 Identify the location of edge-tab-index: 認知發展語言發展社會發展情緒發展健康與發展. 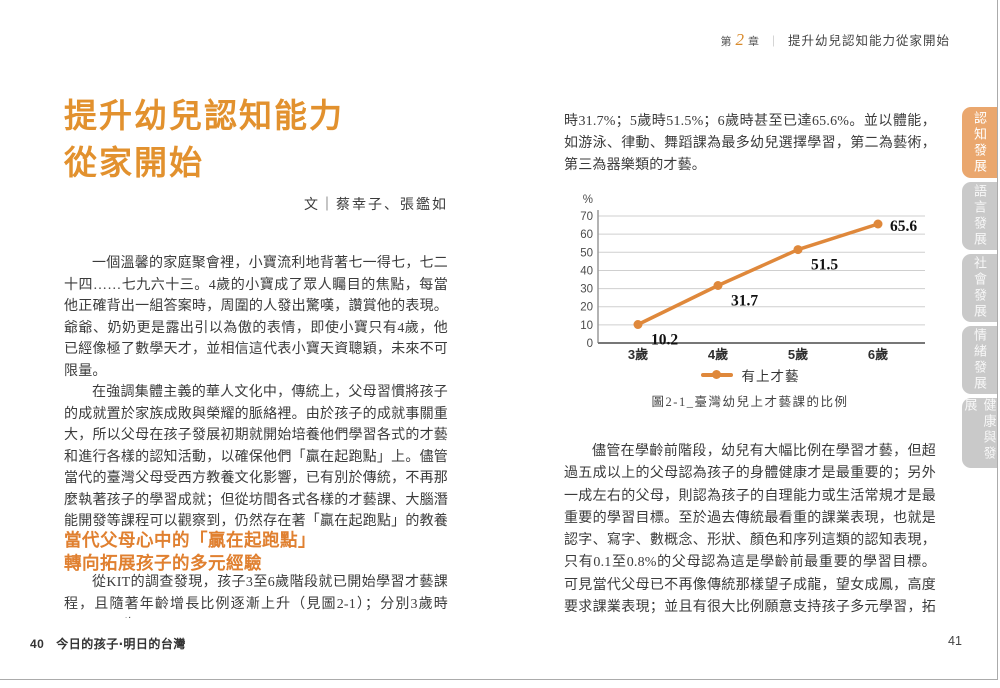
(979, 289).